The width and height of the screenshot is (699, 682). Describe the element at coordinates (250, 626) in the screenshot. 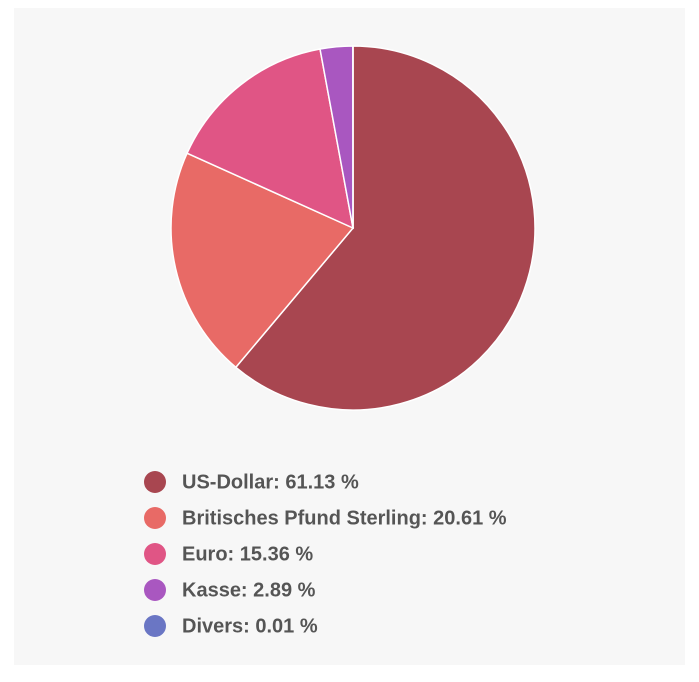

I see `legend-label: Divers: 0.01 %` at that location.